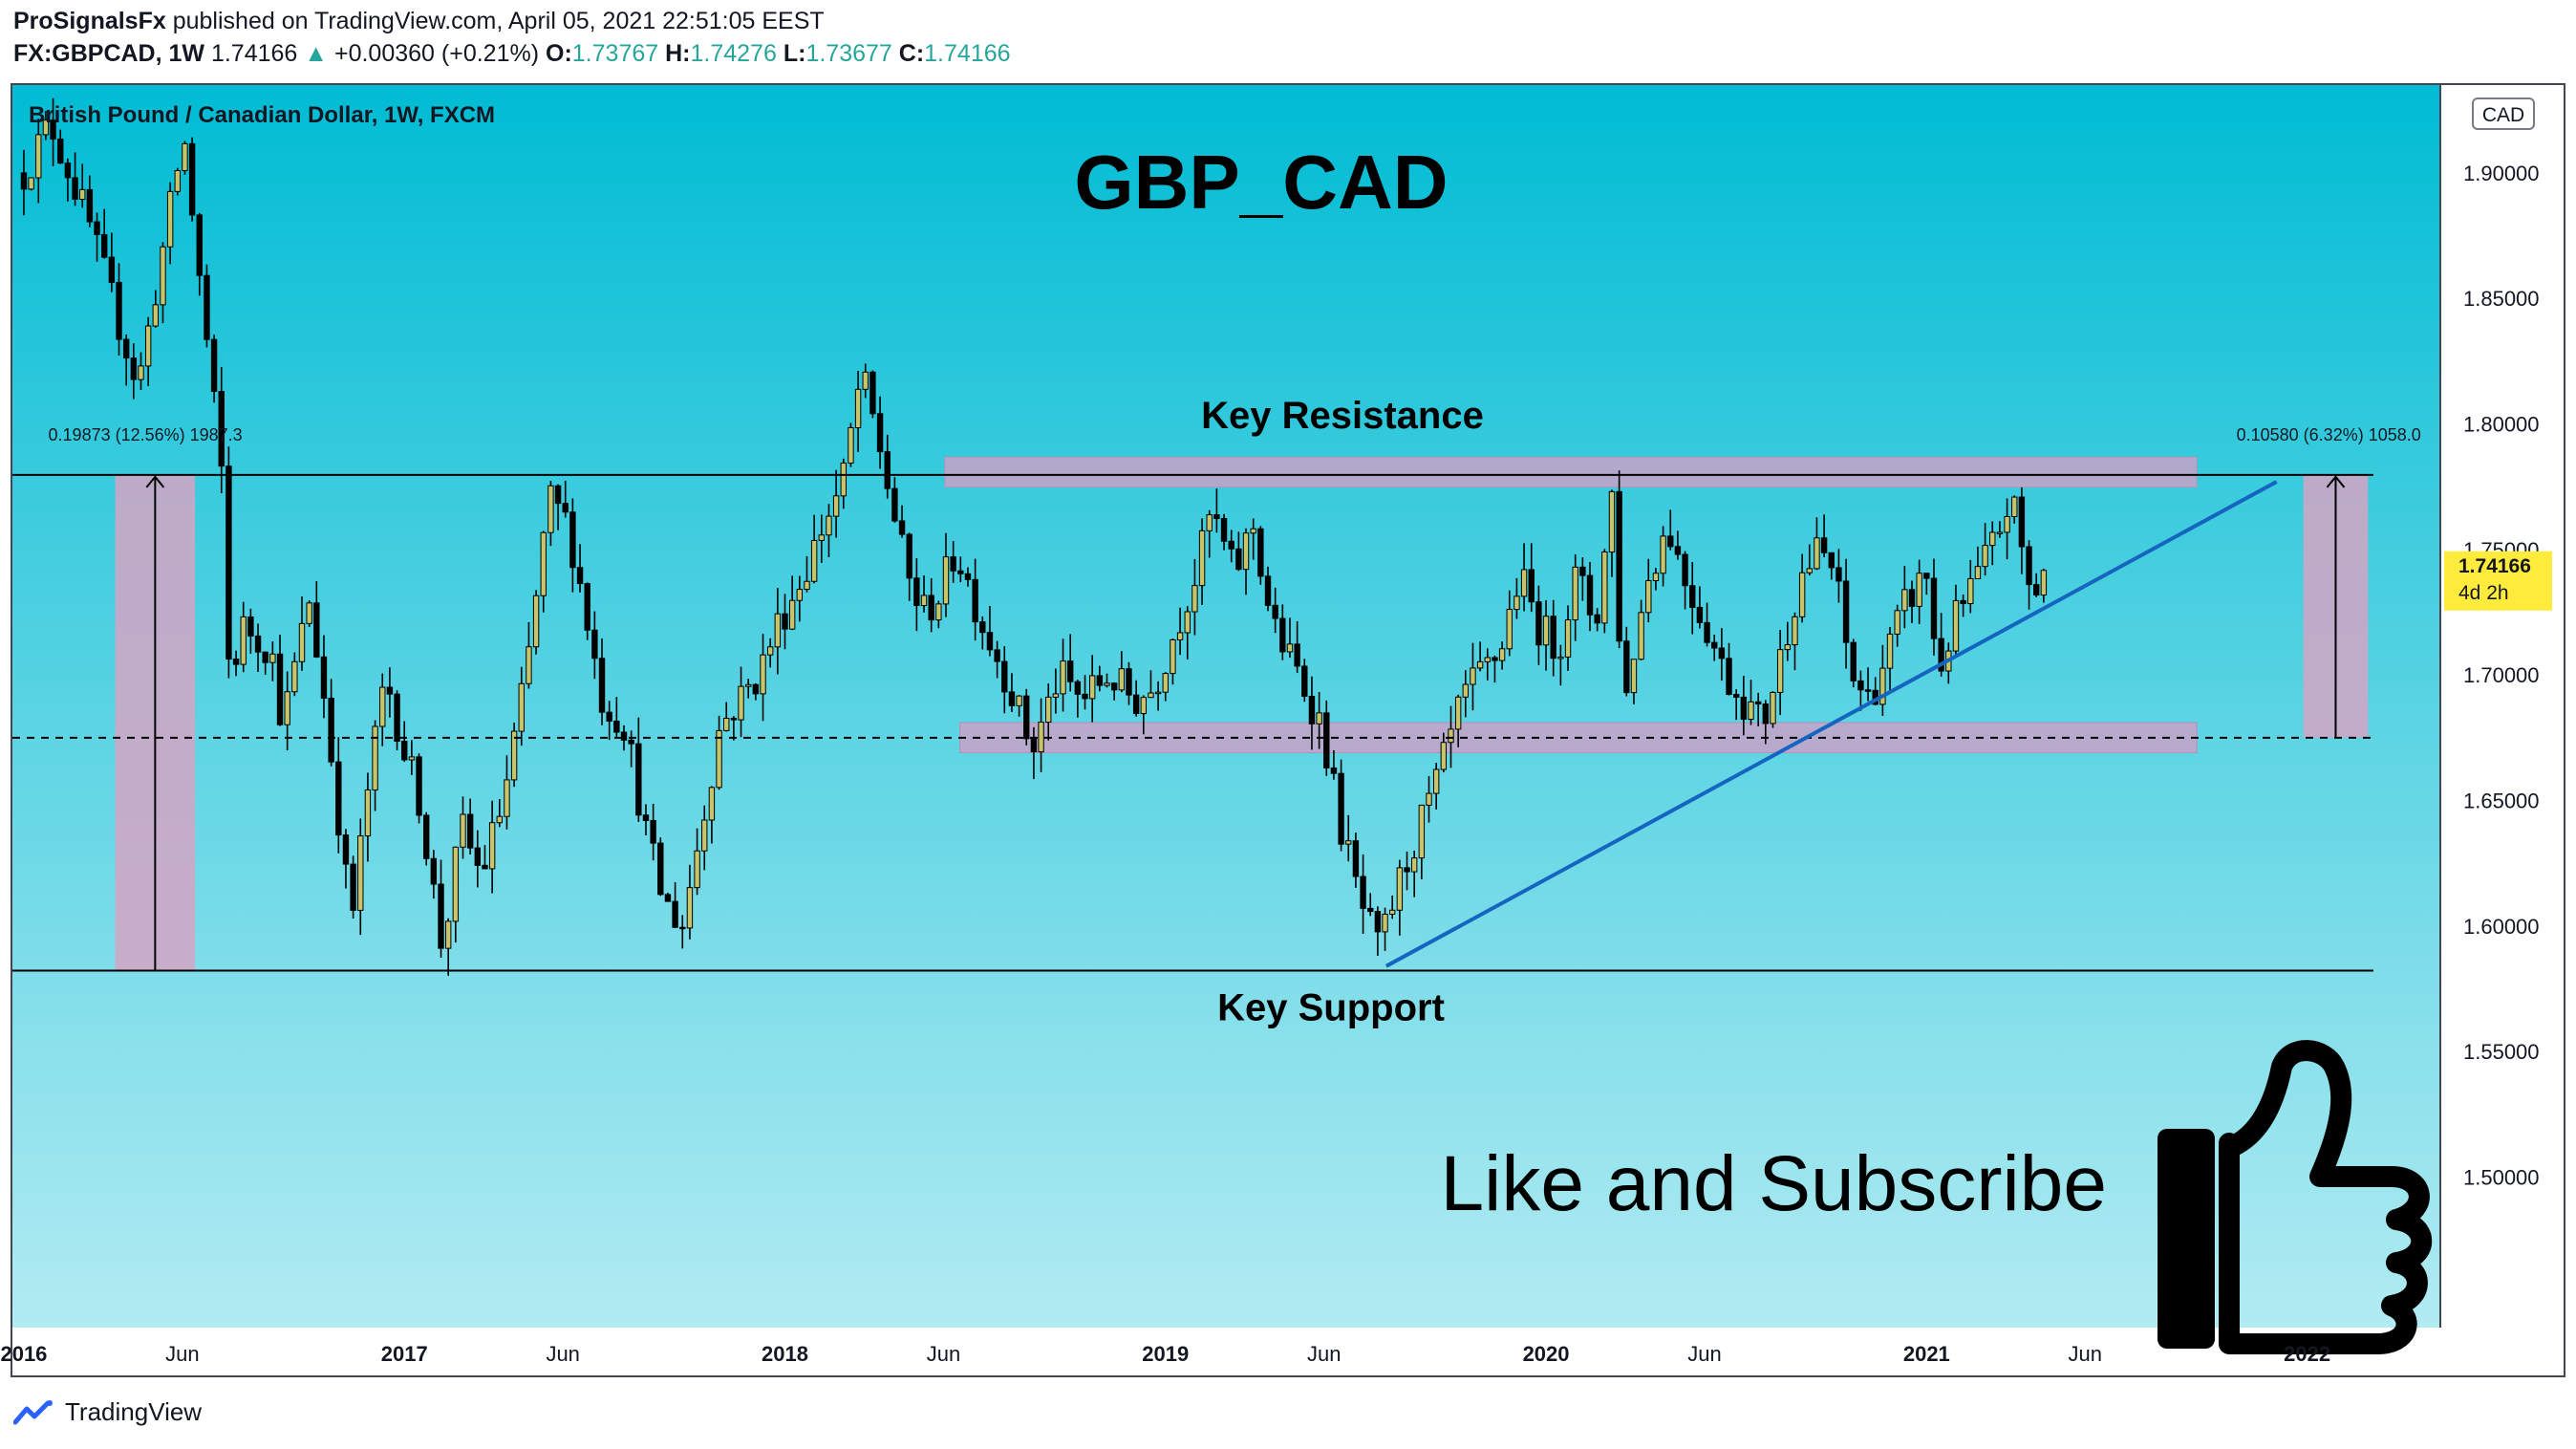 The width and height of the screenshot is (2576, 1449). What do you see at coordinates (89, 21) in the screenshot?
I see `publisher-name: ProSignalsFx` at bounding box center [89, 21].